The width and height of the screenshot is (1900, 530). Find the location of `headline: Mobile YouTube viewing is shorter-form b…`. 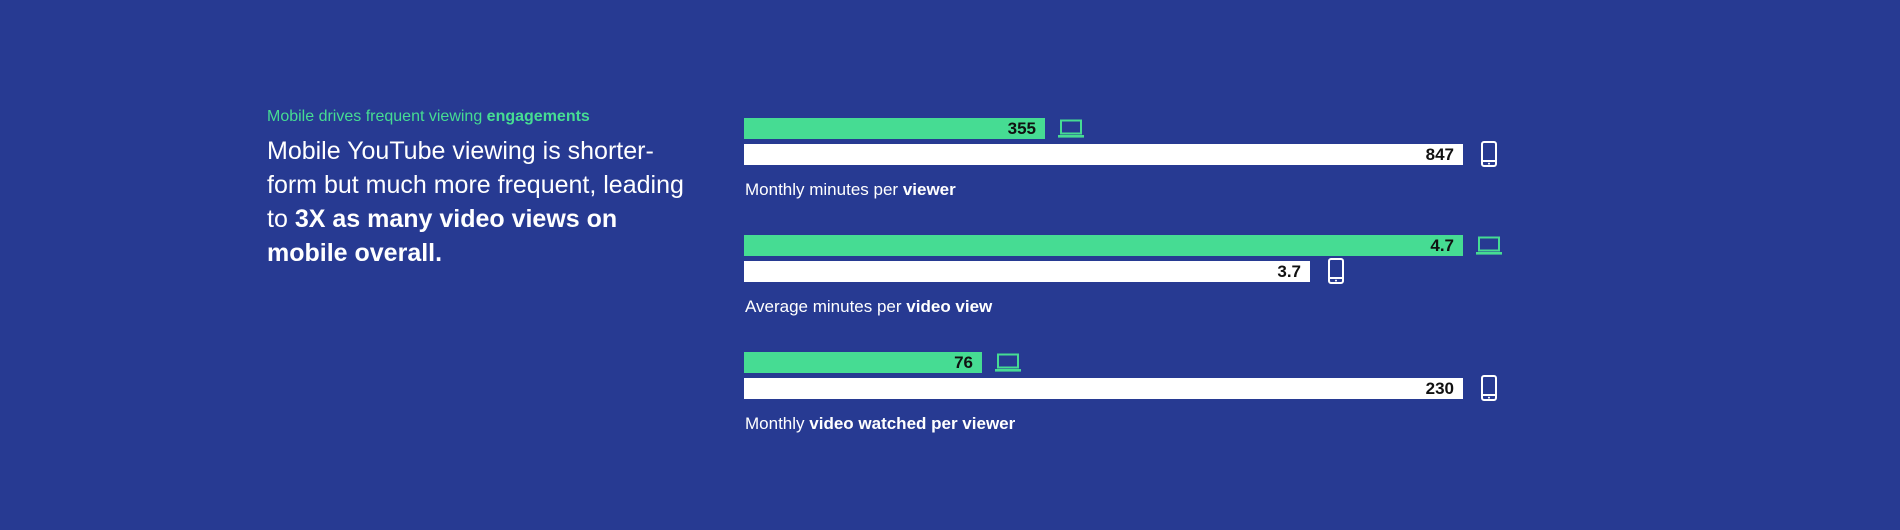

headline: Mobile YouTube viewing is shorter-form b… is located at coordinates (477, 202).